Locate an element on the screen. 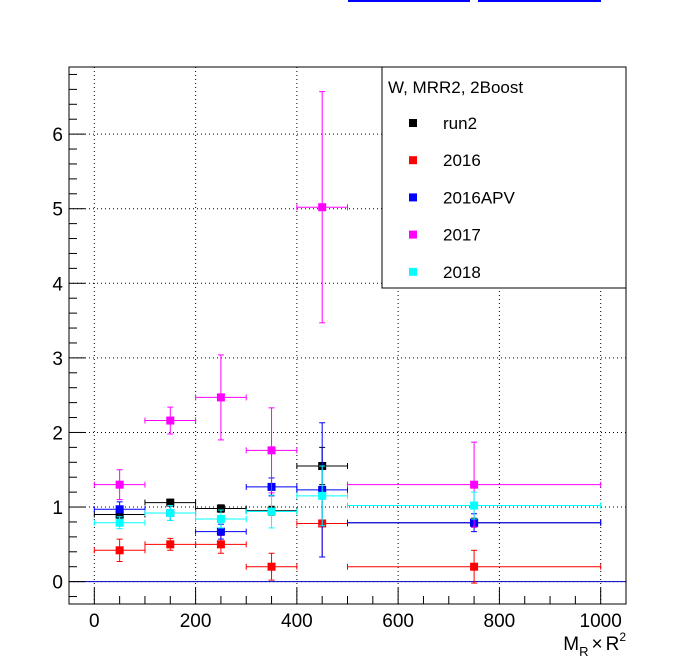  legend: W, MRR2, 2Boost run2 2016 2016APV 2017 2018 is located at coordinates (504, 177).